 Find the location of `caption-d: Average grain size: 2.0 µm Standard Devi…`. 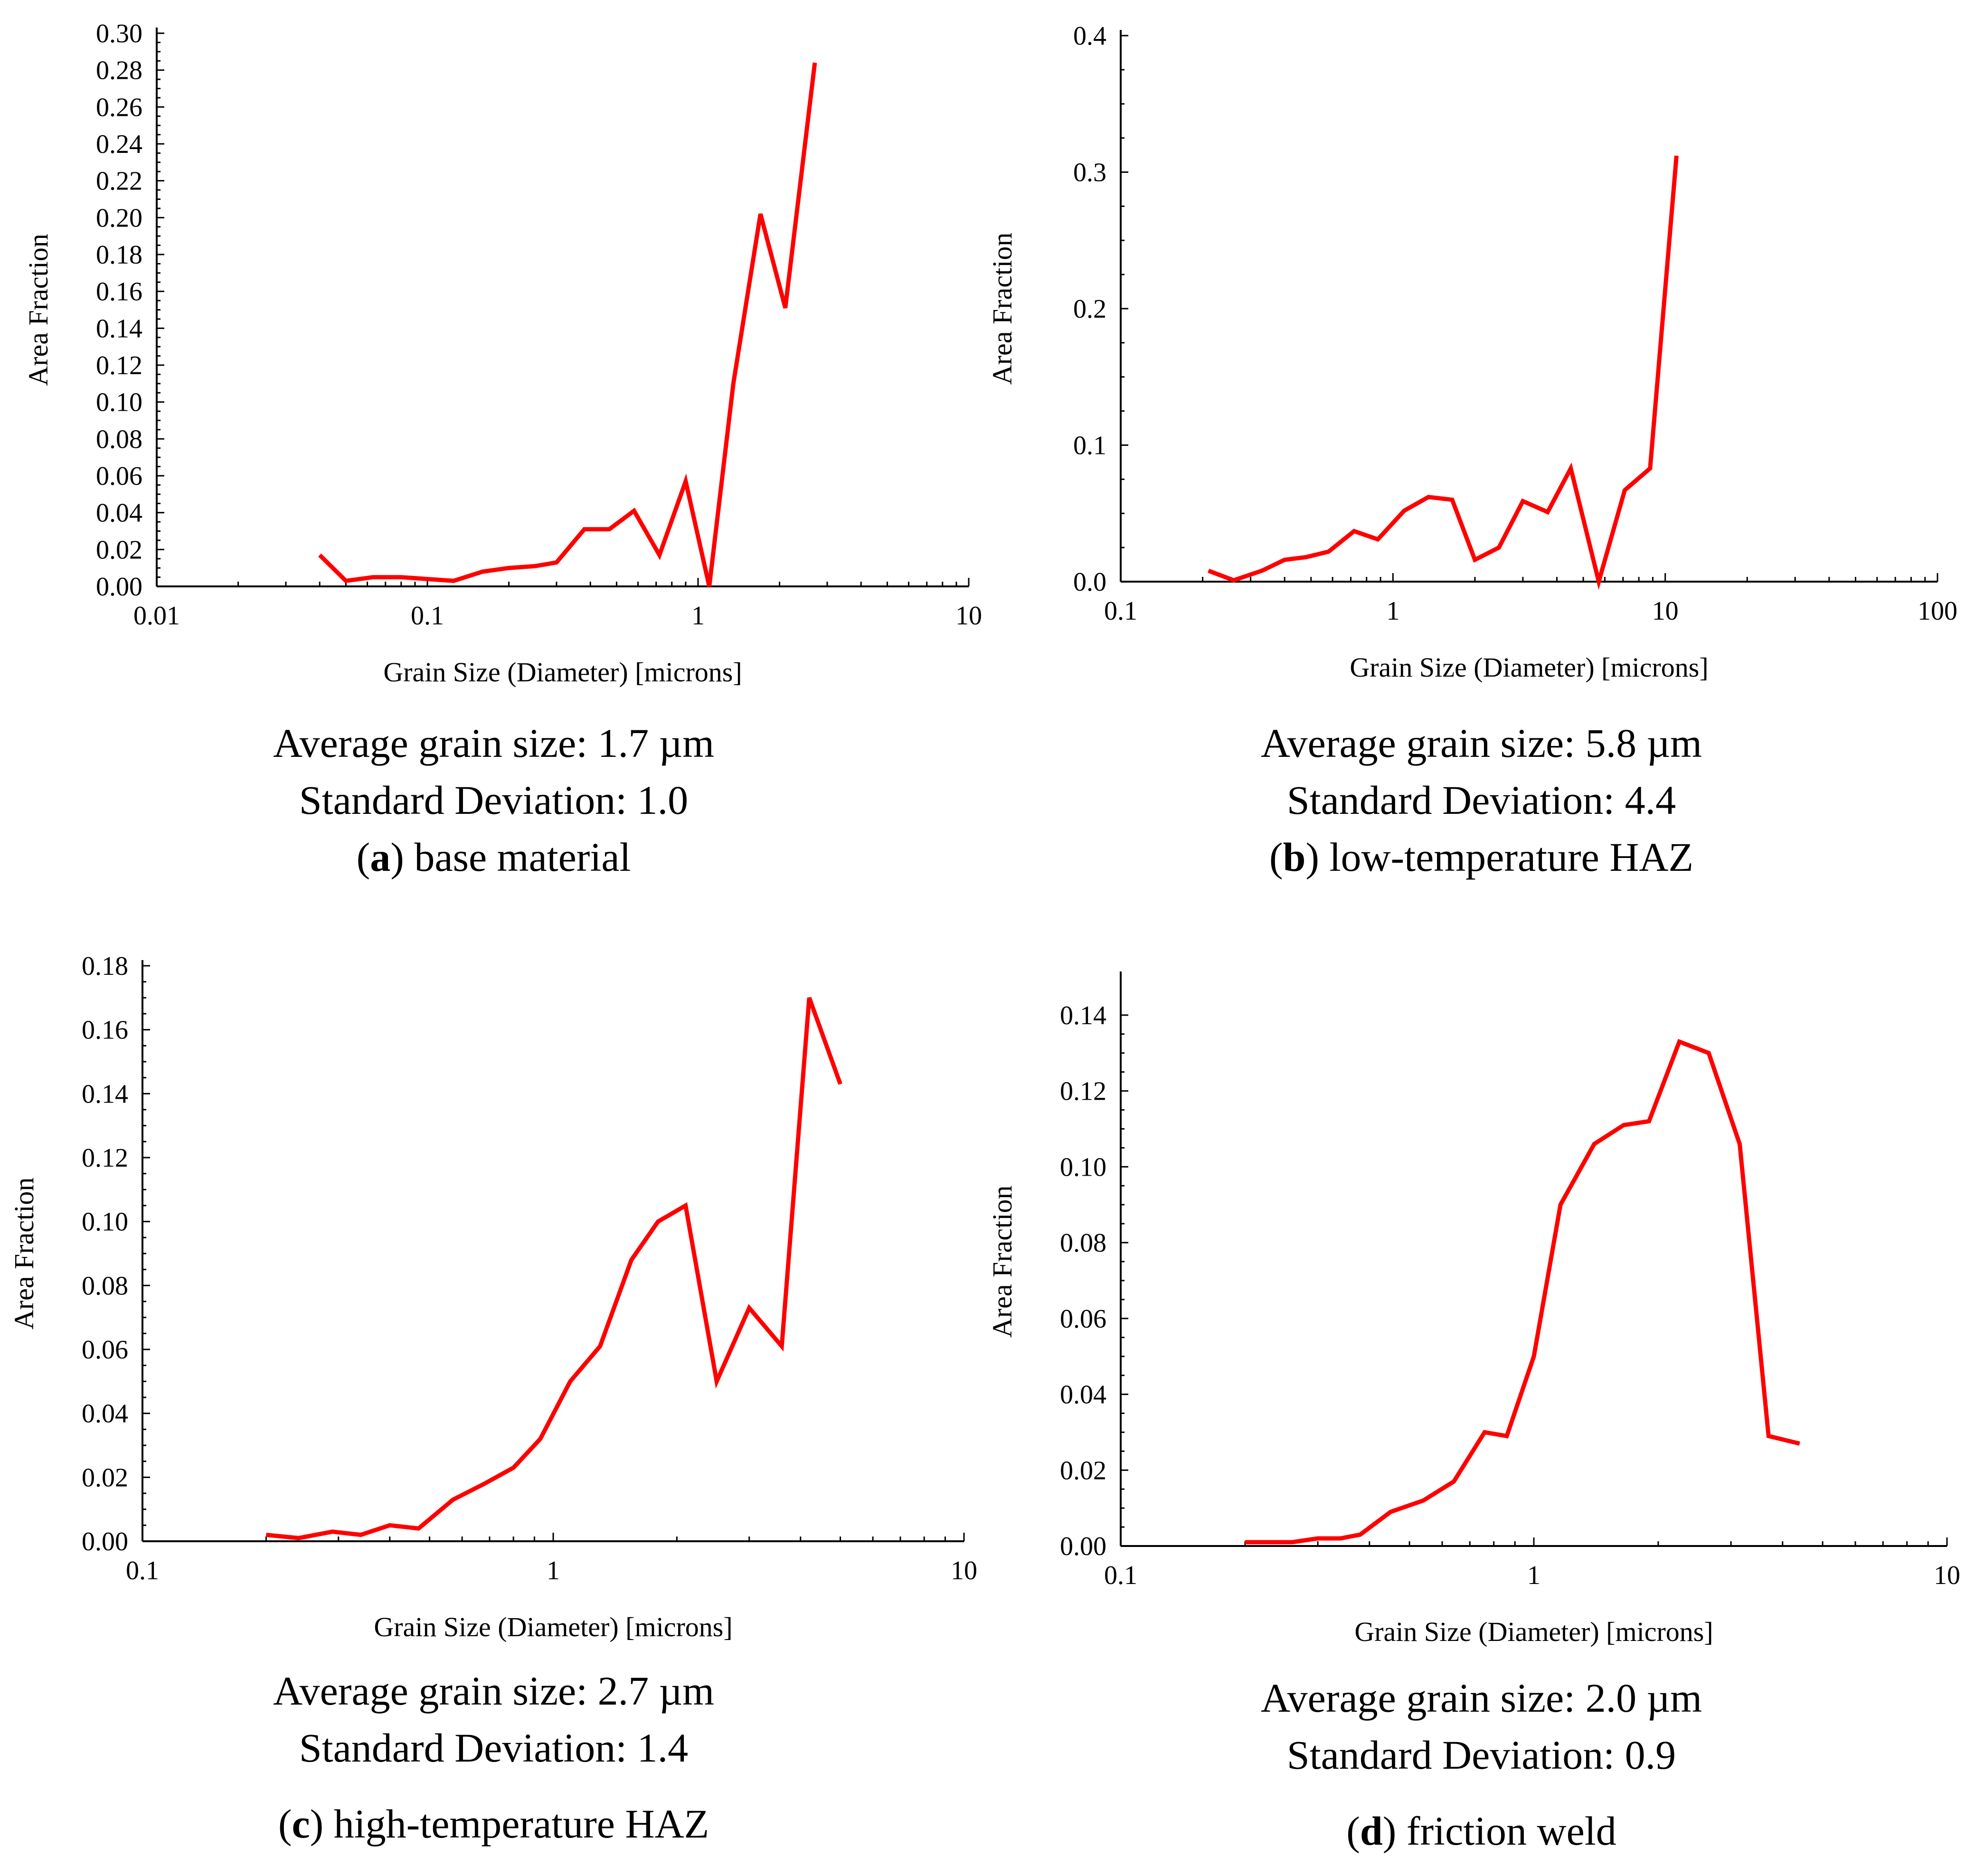

caption-d: Average grain size: 2.0 µm Standard Devi… is located at coordinates (1481, 1764).